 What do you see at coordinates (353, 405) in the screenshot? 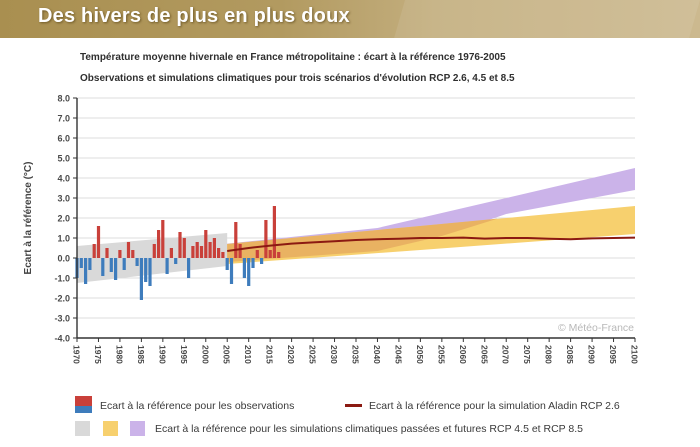
I see `legend-aladin-line-swatch` at bounding box center [353, 405].